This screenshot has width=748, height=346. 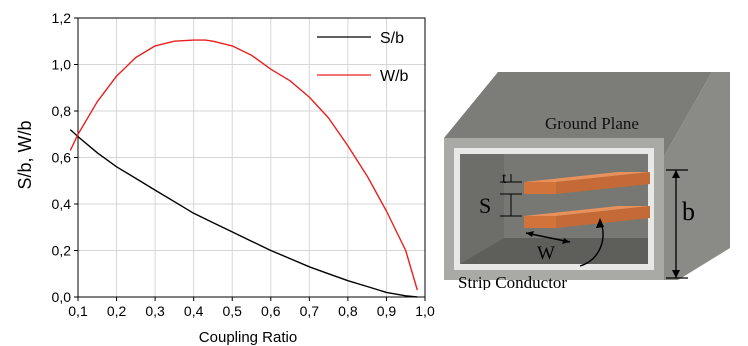 I want to click on b-arrowhead-top, so click(x=676, y=174).